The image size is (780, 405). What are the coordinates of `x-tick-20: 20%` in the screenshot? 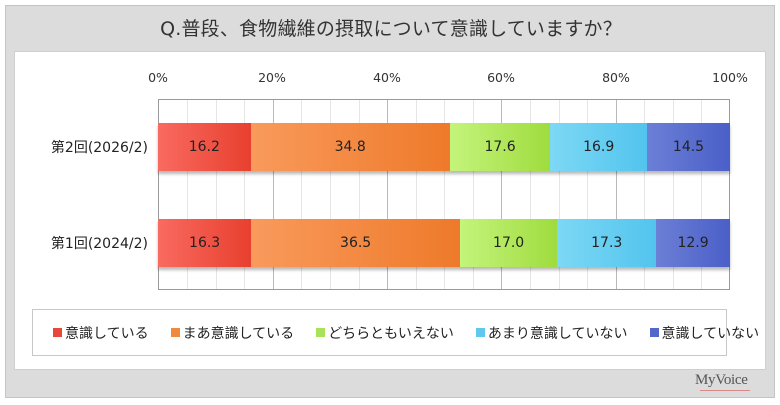 It's located at (272, 77).